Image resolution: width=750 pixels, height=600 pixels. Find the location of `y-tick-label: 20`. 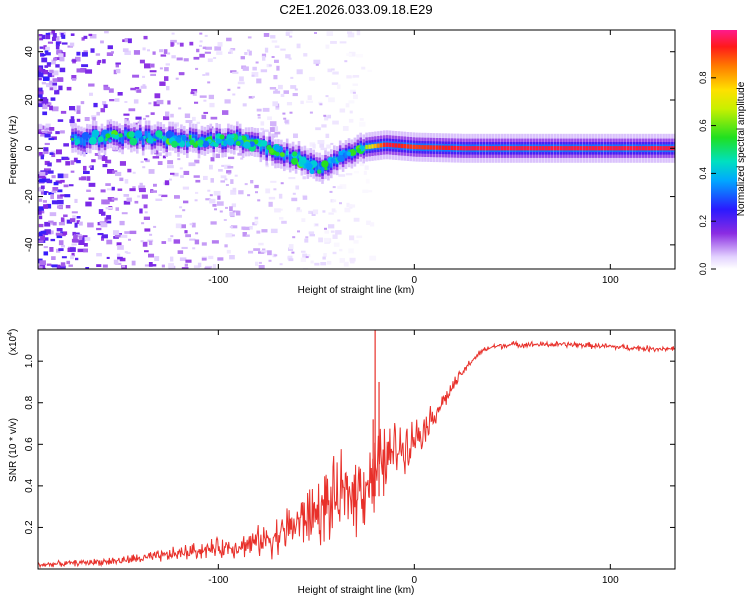

y-tick-label: 20 is located at coordinates (29, 100).